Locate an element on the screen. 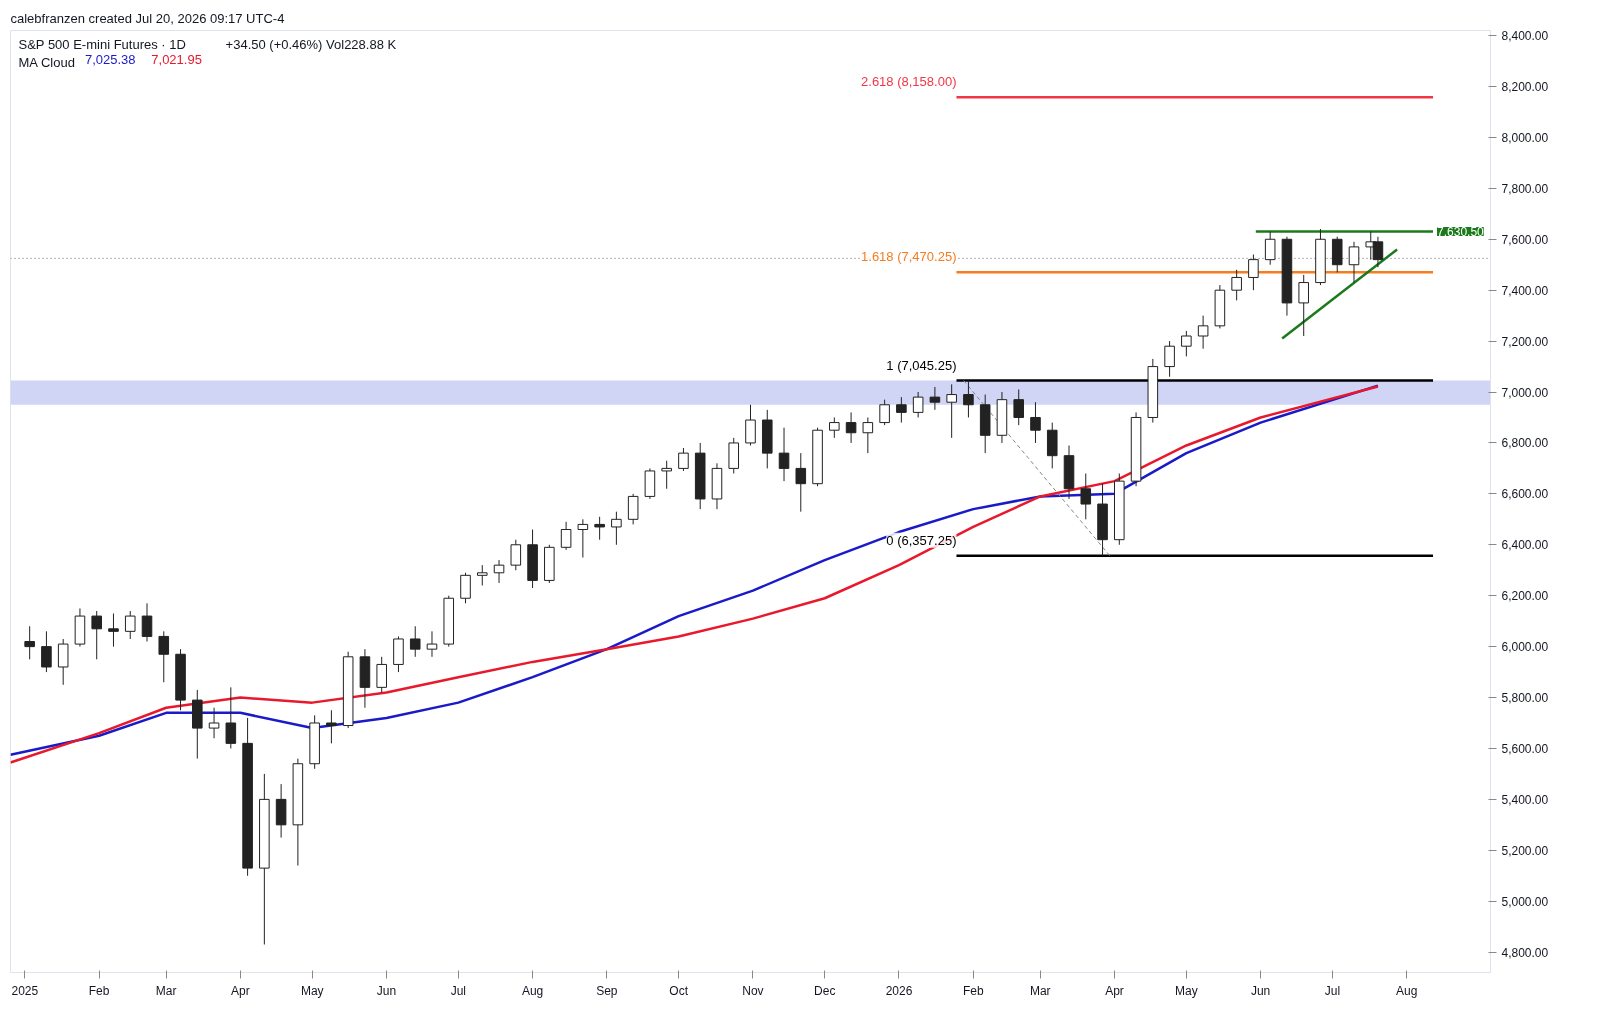 The height and width of the screenshot is (1020, 1600). legend-title: MA Cloud is located at coordinates (46, 62).